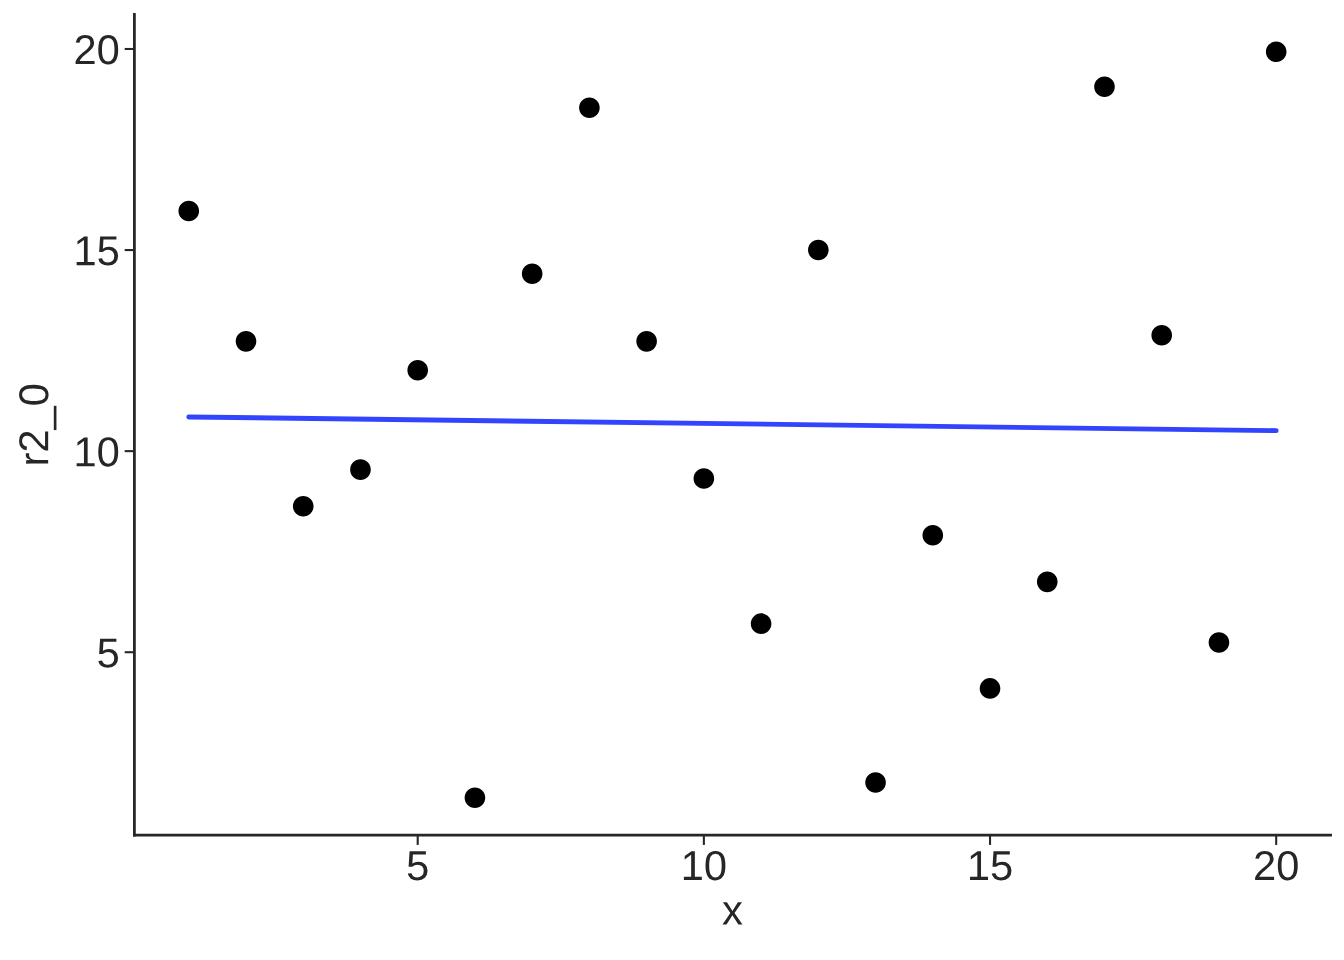 The height and width of the screenshot is (960, 1344). Describe the element at coordinates (97, 49) in the screenshot. I see `y-tick-label: 20` at that location.